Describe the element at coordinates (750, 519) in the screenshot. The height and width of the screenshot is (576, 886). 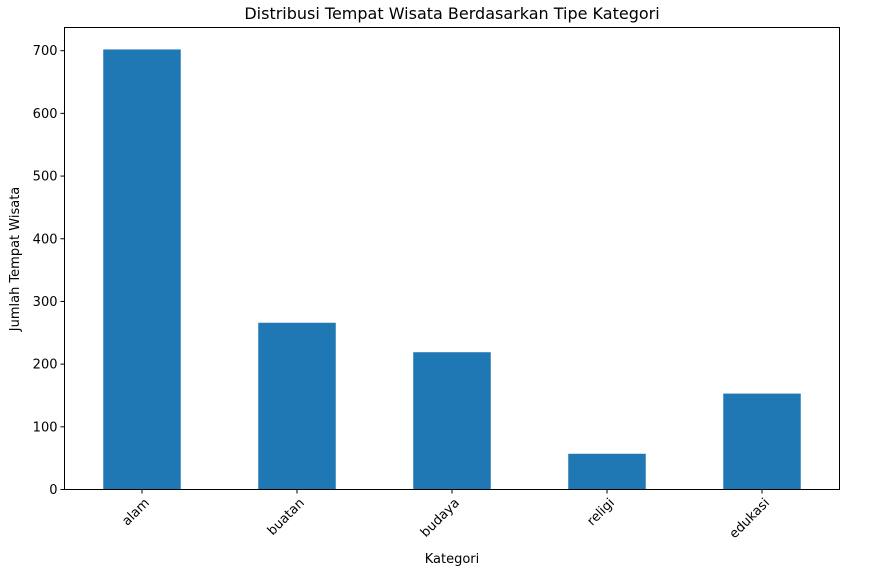
I see `x-tick-label: edukasi` at that location.